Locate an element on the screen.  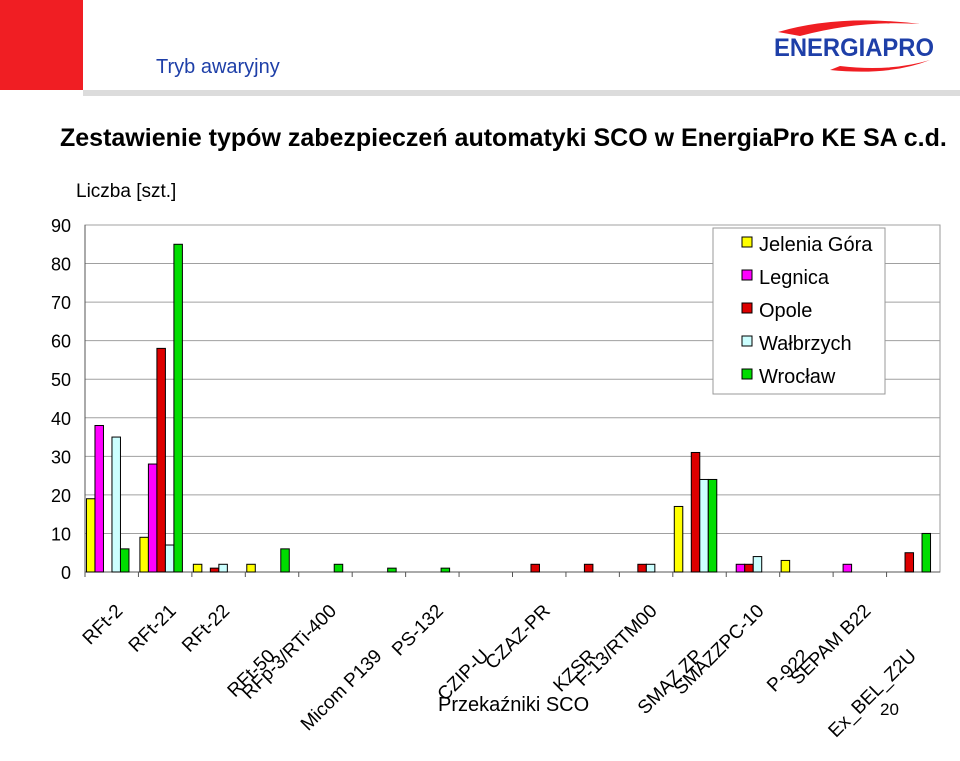
category-label: Micom P139 is located at coordinates (342, 691).